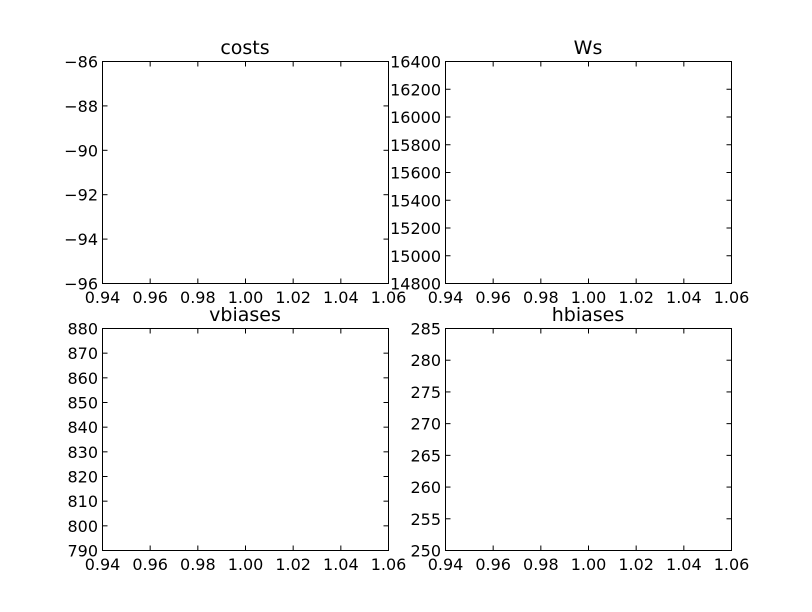  What do you see at coordinates (415, 228) in the screenshot?
I see `y-tick-label: 15200` at bounding box center [415, 228].